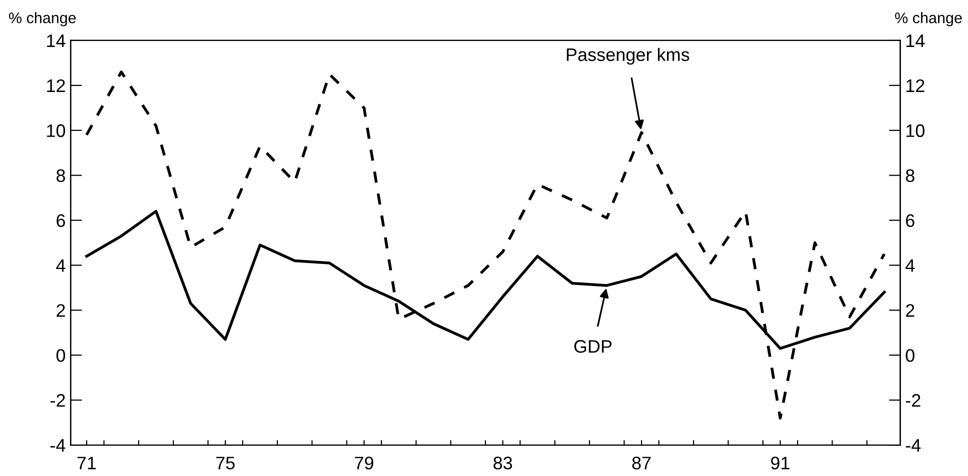 This screenshot has width=968, height=476. Describe the element at coordinates (910, 355) in the screenshot. I see `y2-tick-label: 0` at that location.